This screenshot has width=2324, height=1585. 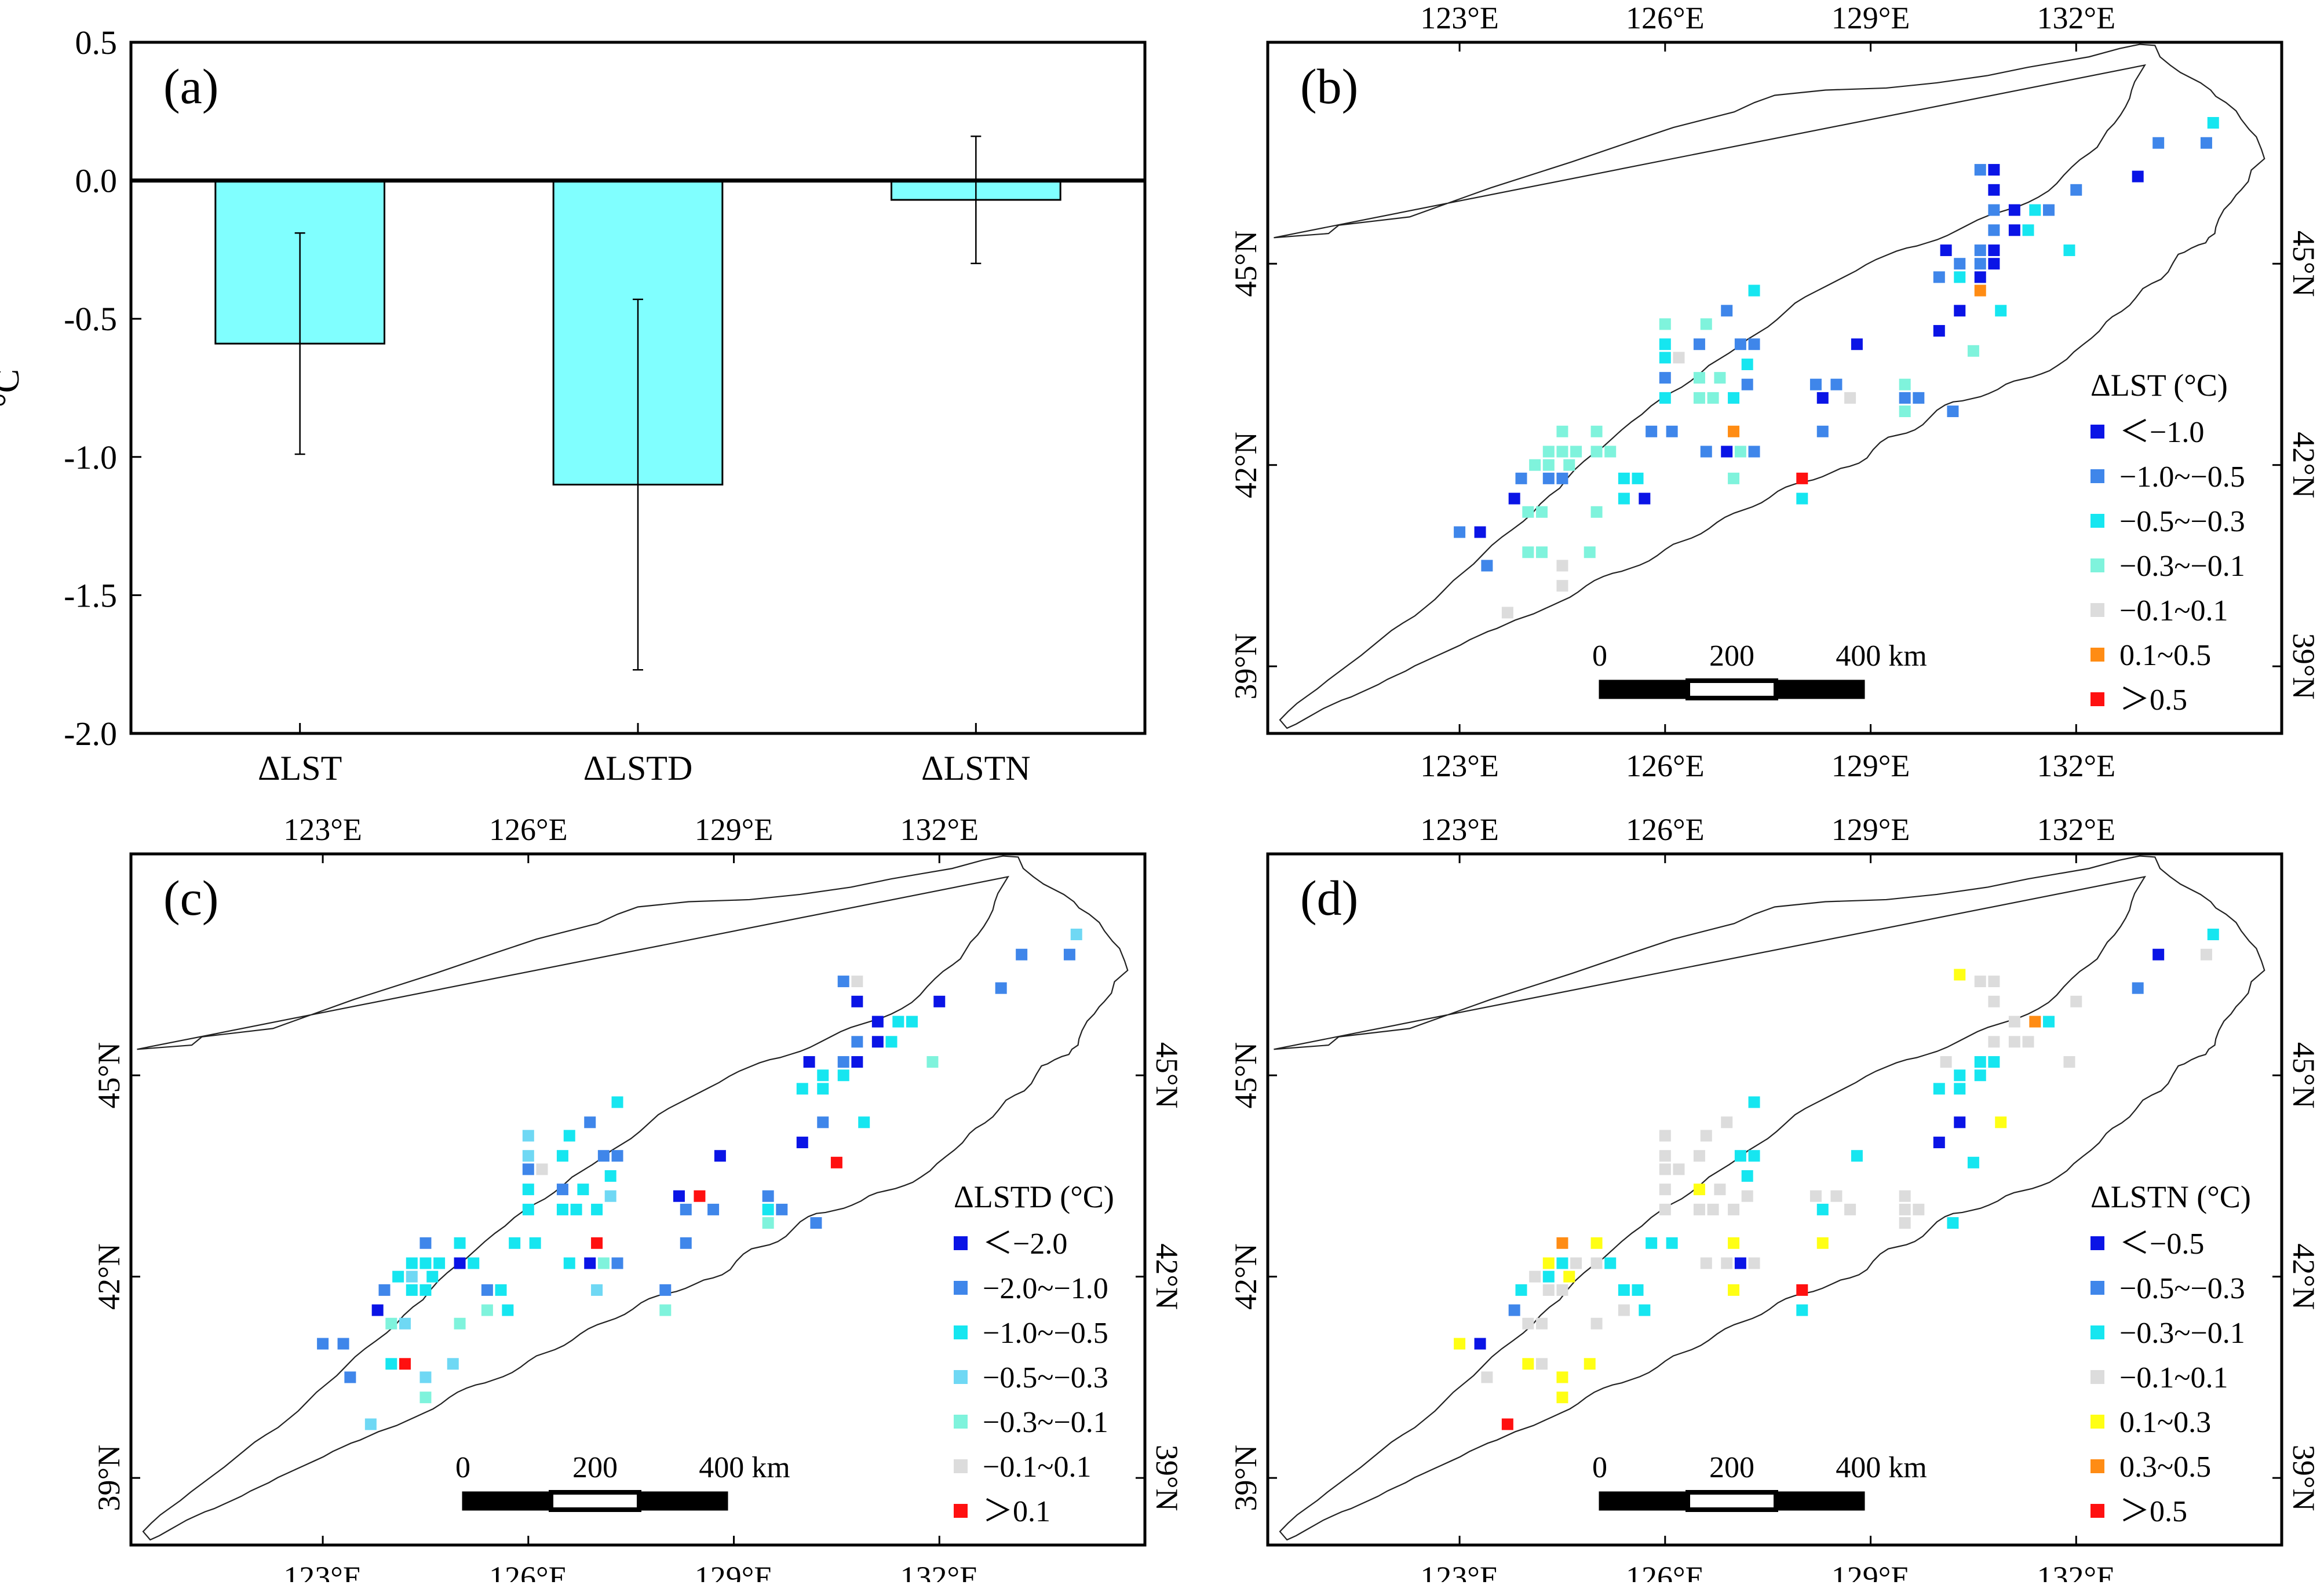 I want to click on lon-label-bottom: 129°E, so click(x=1871, y=765).